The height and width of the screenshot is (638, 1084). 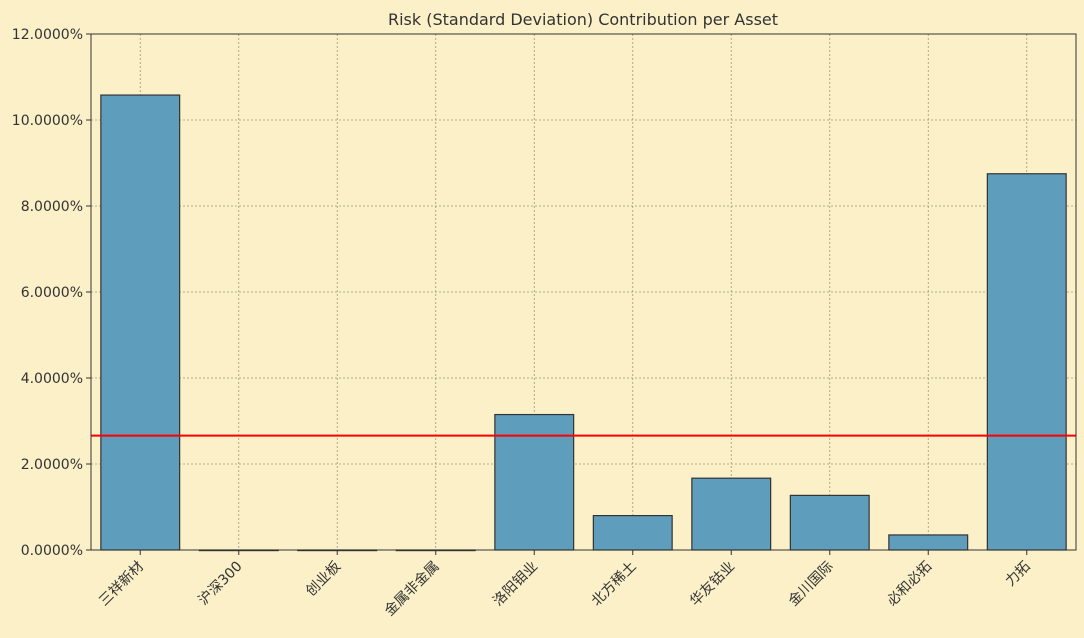 I want to click on y-tick-label: 12.0000%, so click(x=47, y=35).